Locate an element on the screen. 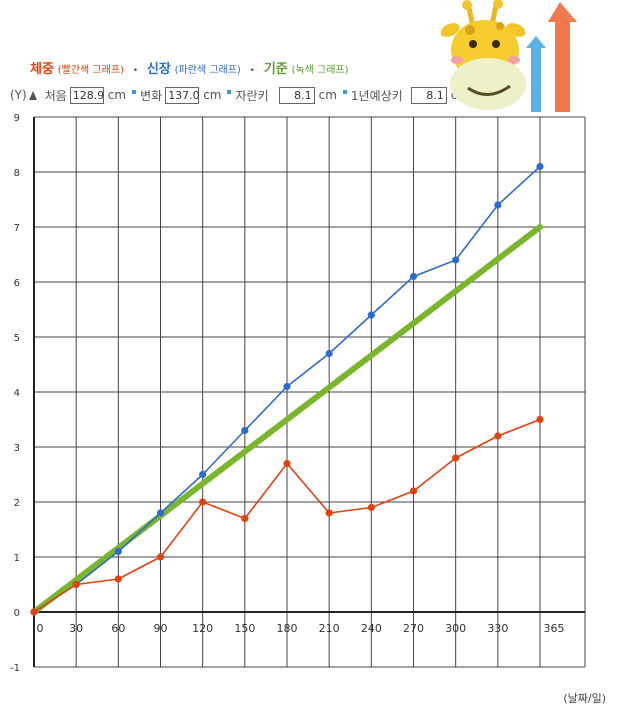 The width and height of the screenshot is (618, 710). x-tick-label: 365 is located at coordinates (554, 628).